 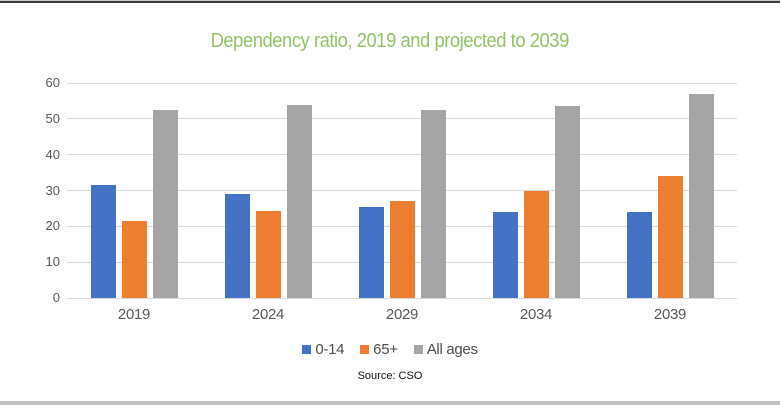 What do you see at coordinates (52, 190) in the screenshot?
I see `y-tick-label: 30` at bounding box center [52, 190].